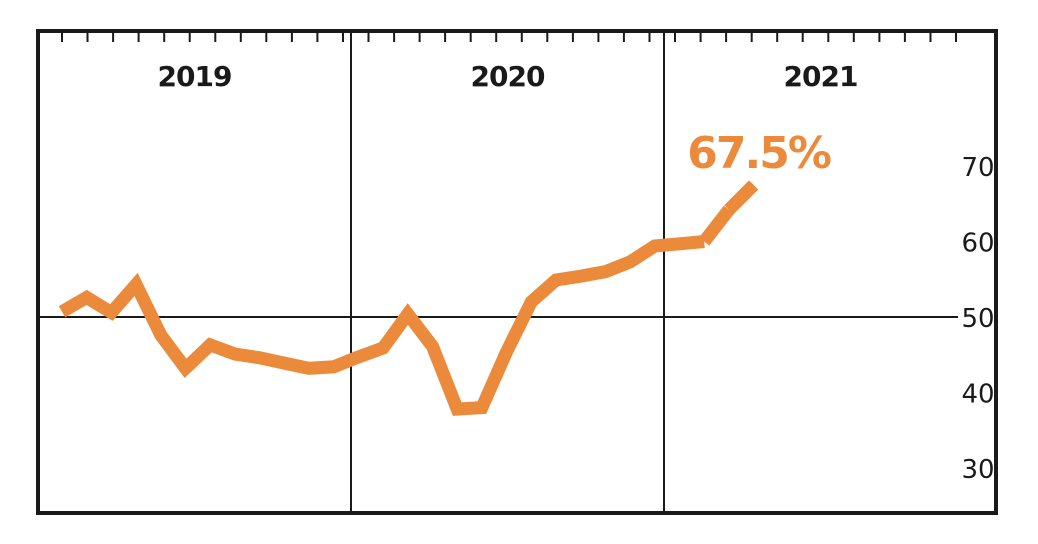  Describe the element at coordinates (759, 153) in the screenshot. I see `last-value-label: 67.5%` at that location.